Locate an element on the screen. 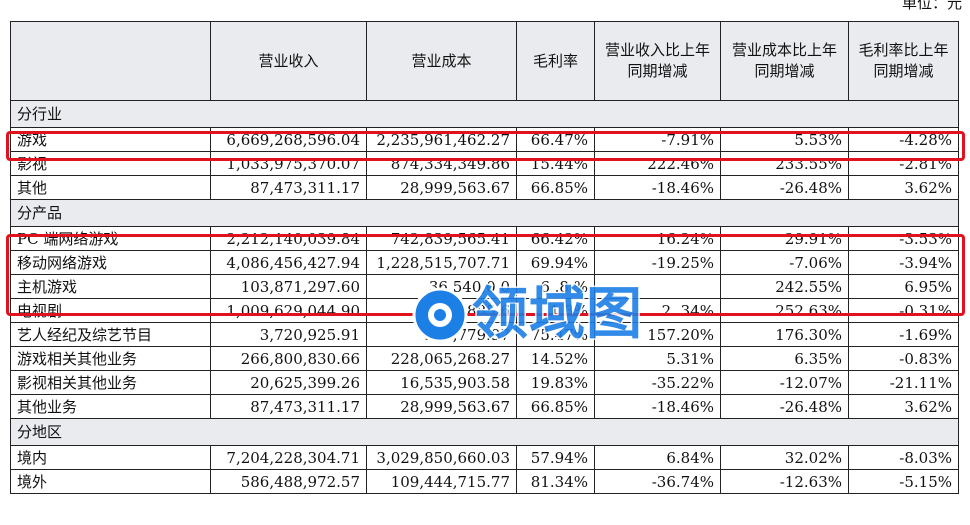 The width and height of the screenshot is (970, 525). cell-revenue: 87,473,311.17 is located at coordinates (288, 187).